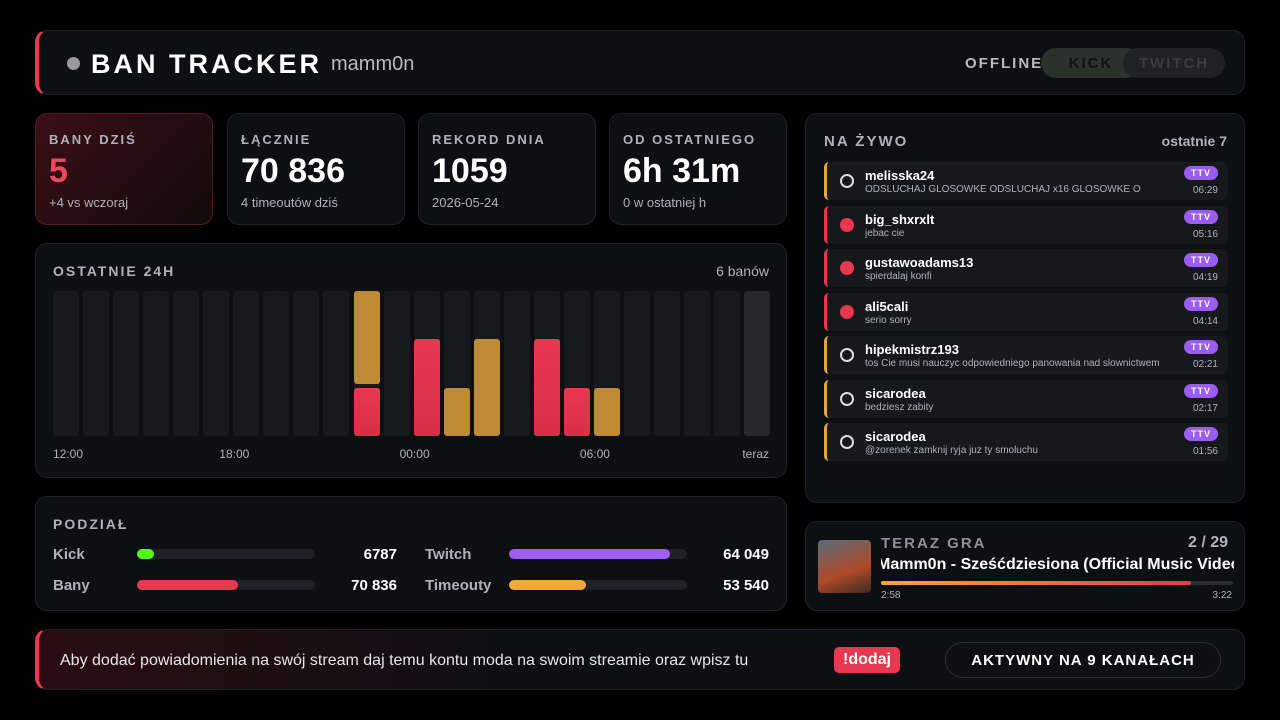  I want to click on feed-time: 06:29, so click(1205, 190).